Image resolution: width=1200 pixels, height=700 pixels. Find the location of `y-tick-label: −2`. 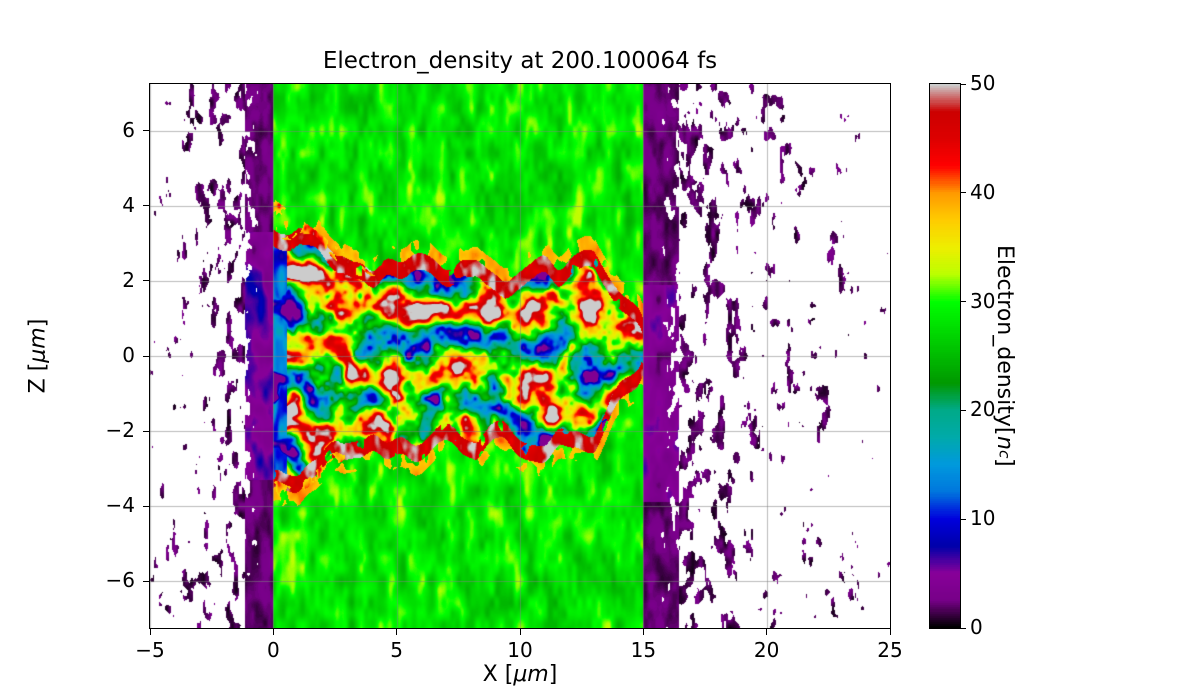

y-tick-label: −2 is located at coordinates (120, 430).